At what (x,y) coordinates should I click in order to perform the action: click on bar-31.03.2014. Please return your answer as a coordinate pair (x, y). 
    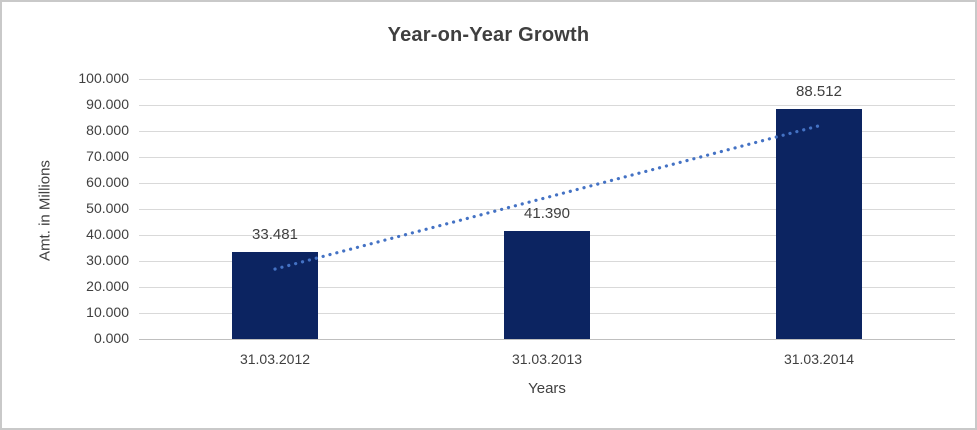
    Looking at the image, I should click on (819, 223).